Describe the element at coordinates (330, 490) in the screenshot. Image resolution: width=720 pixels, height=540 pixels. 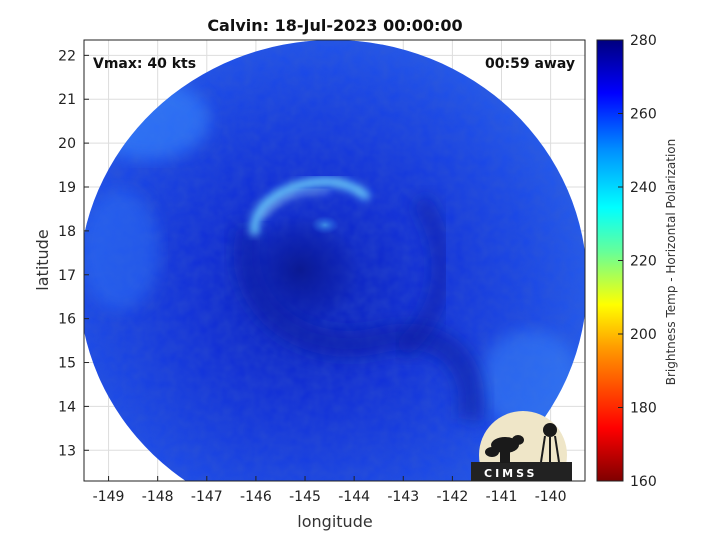
I see `x-axis-ticks: -149 -148 -147 -146 -145 -144 -143 -142 -141 -140` at that location.